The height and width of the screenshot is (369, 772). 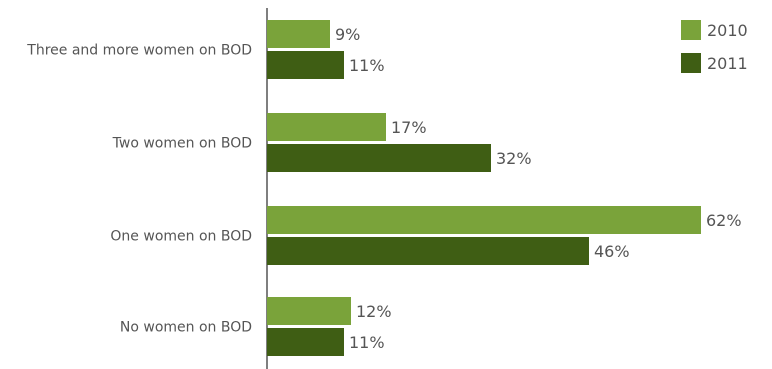 I want to click on legend-label: 2010, so click(x=727, y=30).